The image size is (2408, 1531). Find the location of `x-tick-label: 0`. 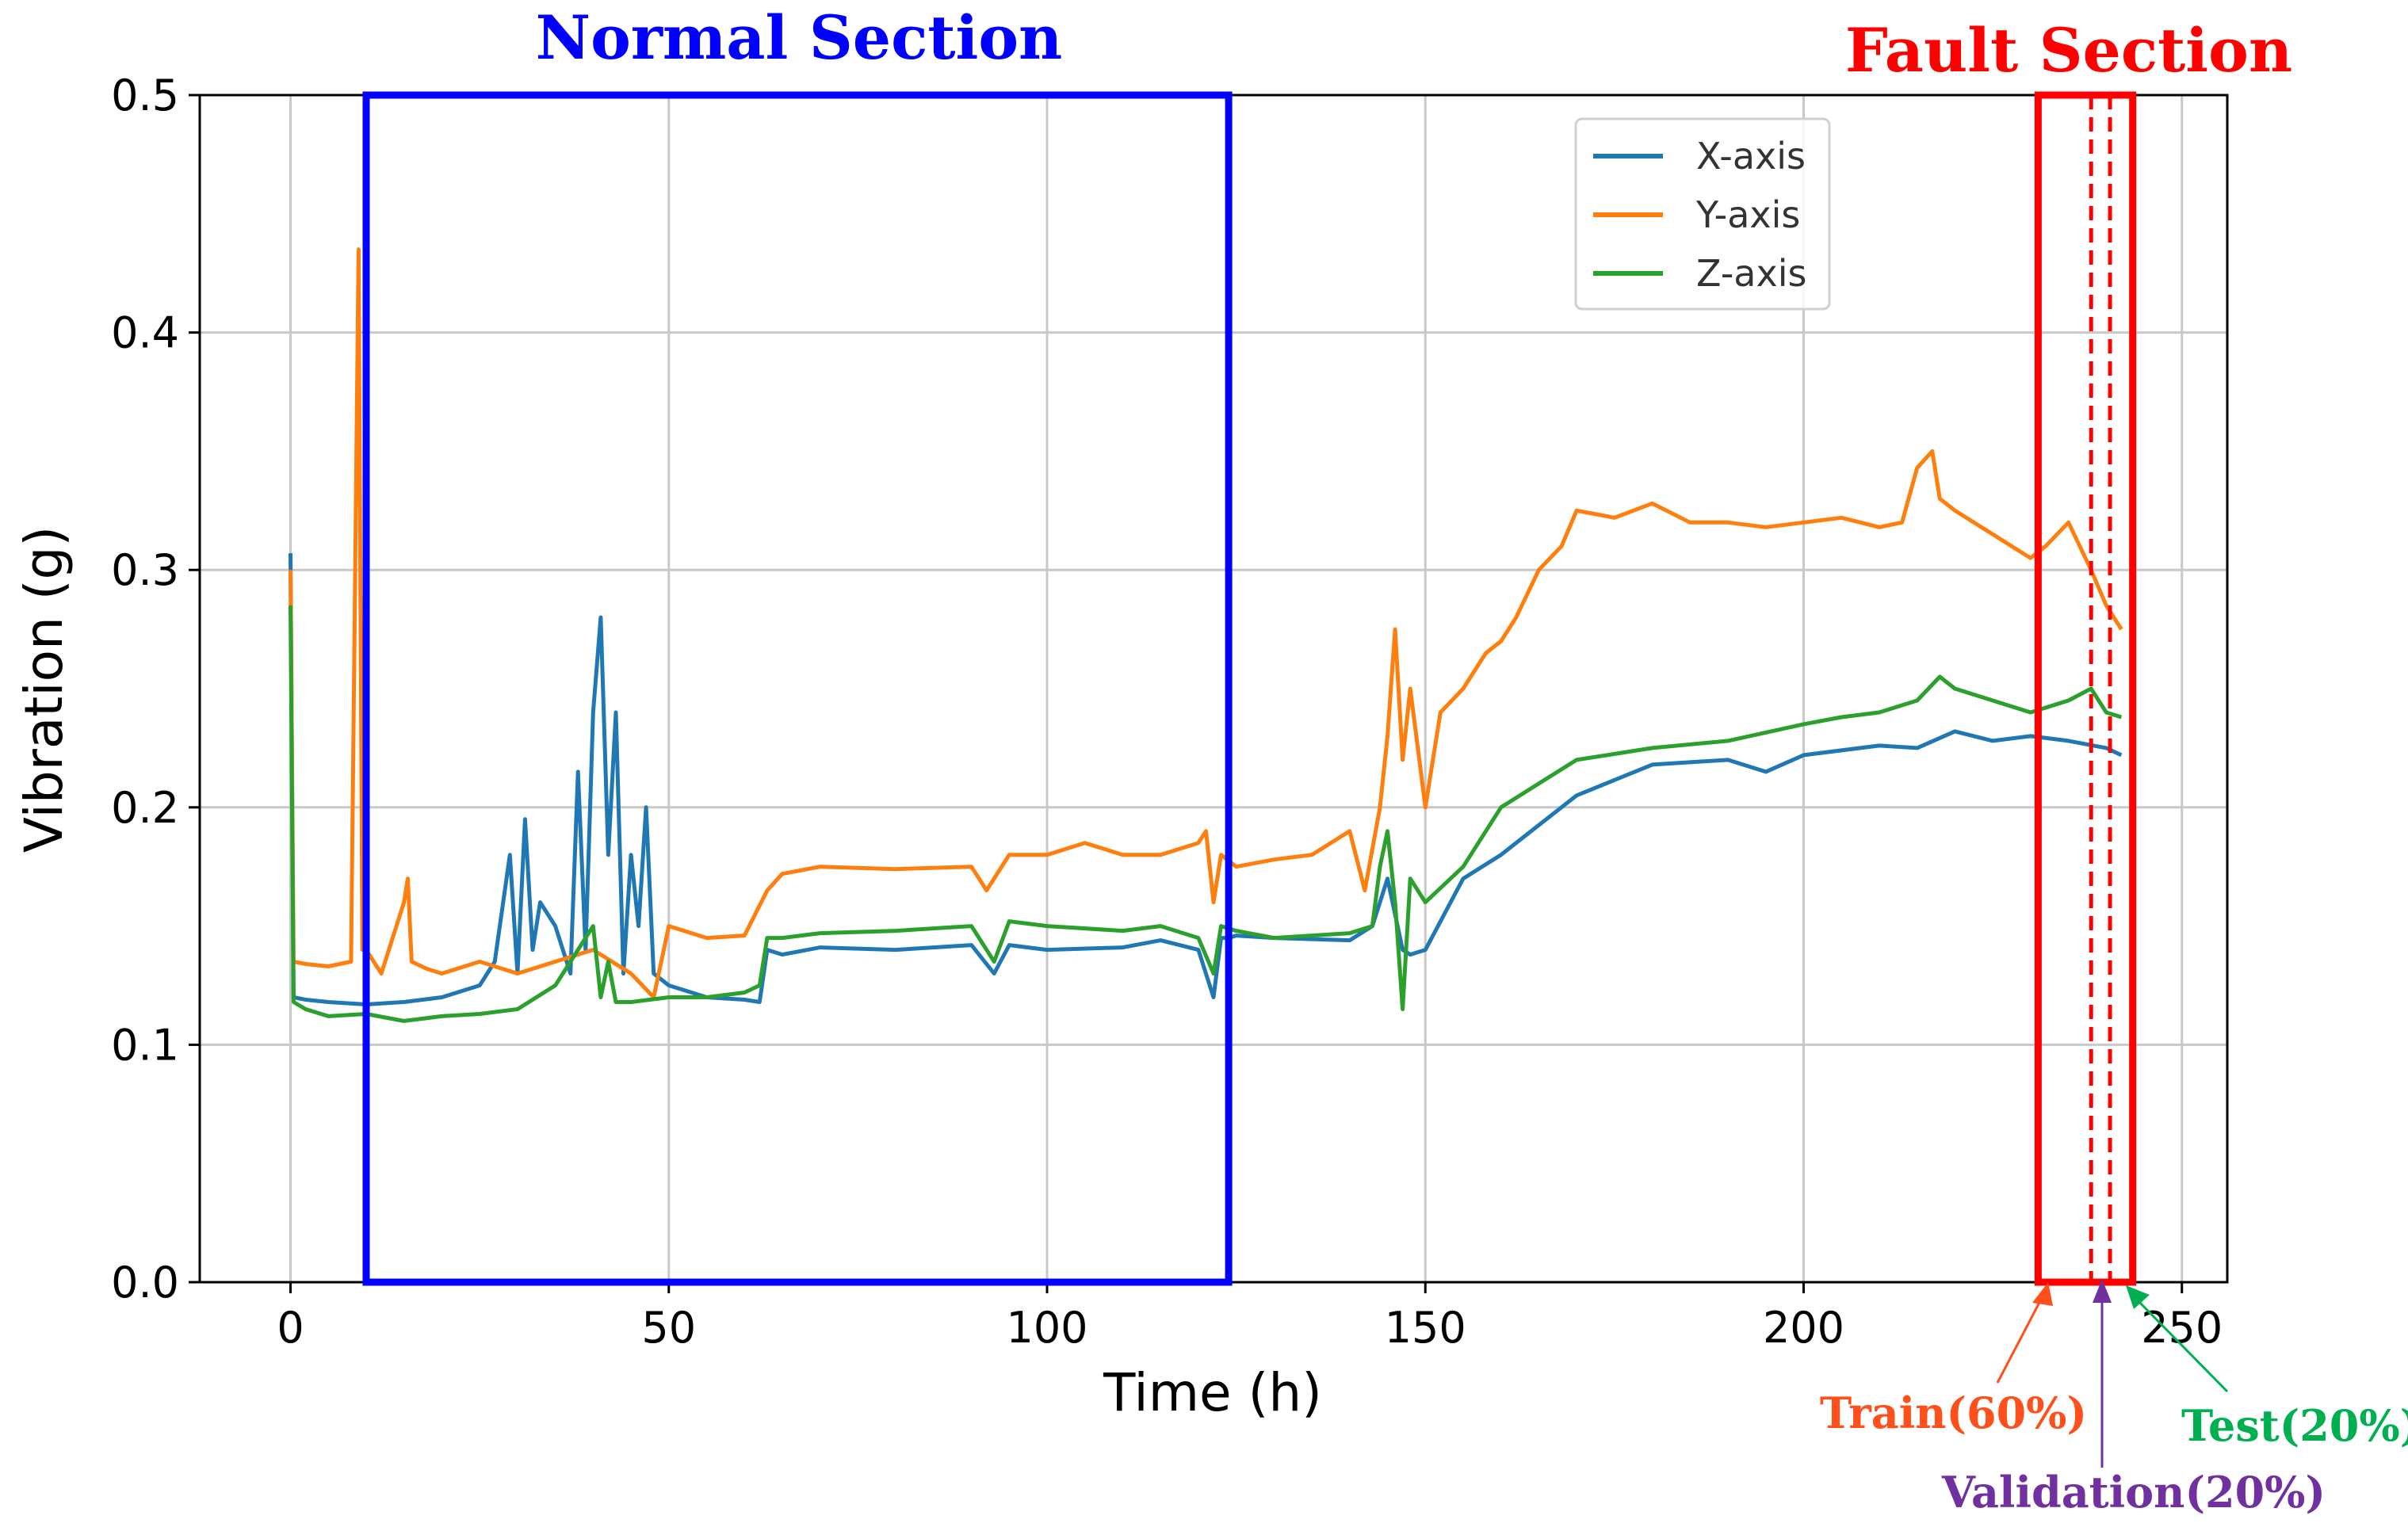

x-tick-label: 0 is located at coordinates (290, 1328).